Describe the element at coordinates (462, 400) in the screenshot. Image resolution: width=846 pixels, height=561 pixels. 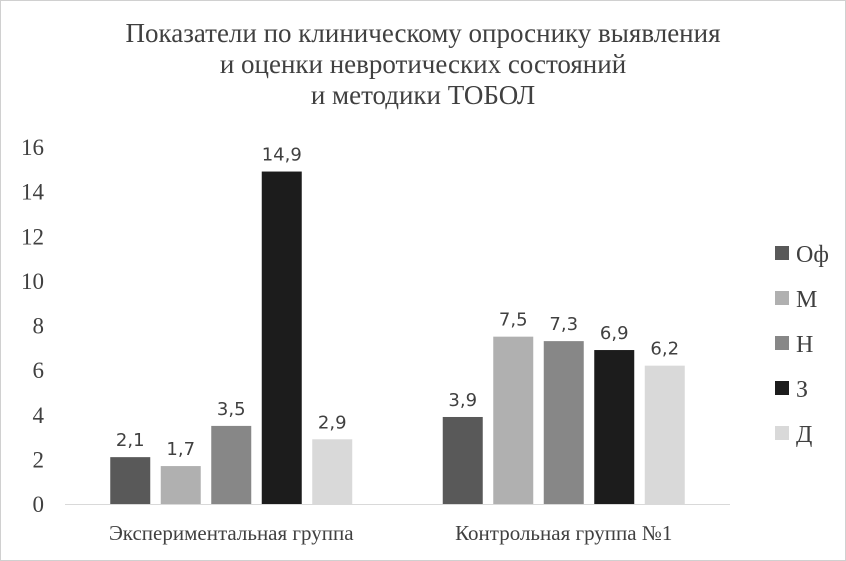
I see `data-label: 3,9` at that location.